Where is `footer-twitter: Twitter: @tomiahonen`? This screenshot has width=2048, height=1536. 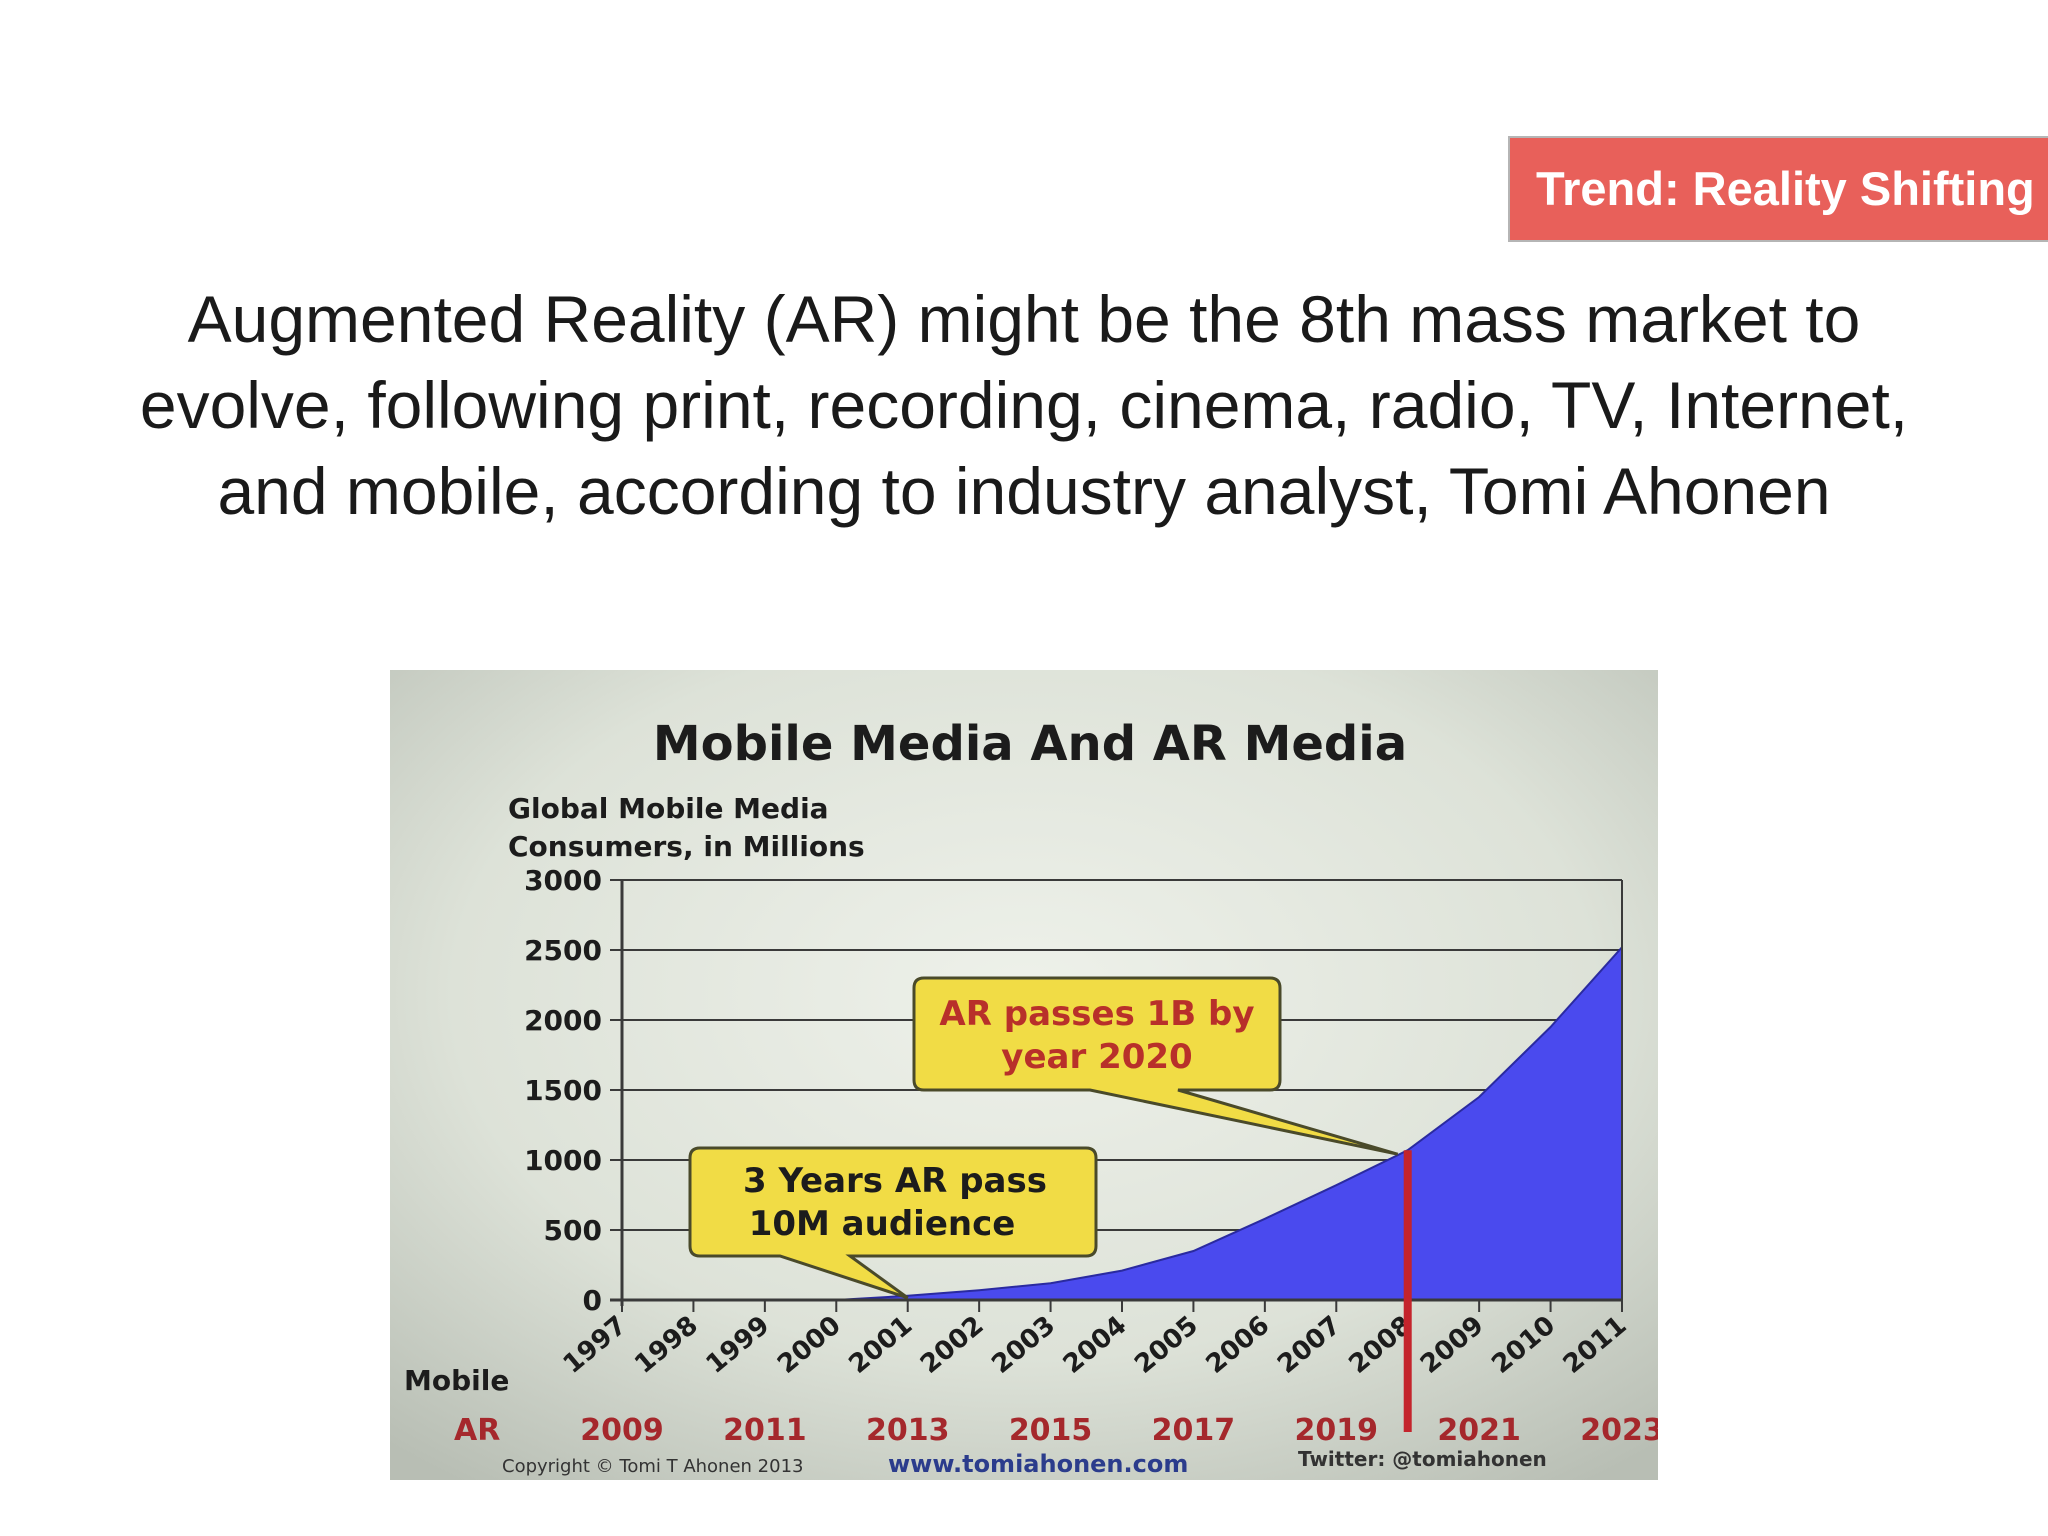
footer-twitter: Twitter: @tomiahonen is located at coordinates (1422, 1459).